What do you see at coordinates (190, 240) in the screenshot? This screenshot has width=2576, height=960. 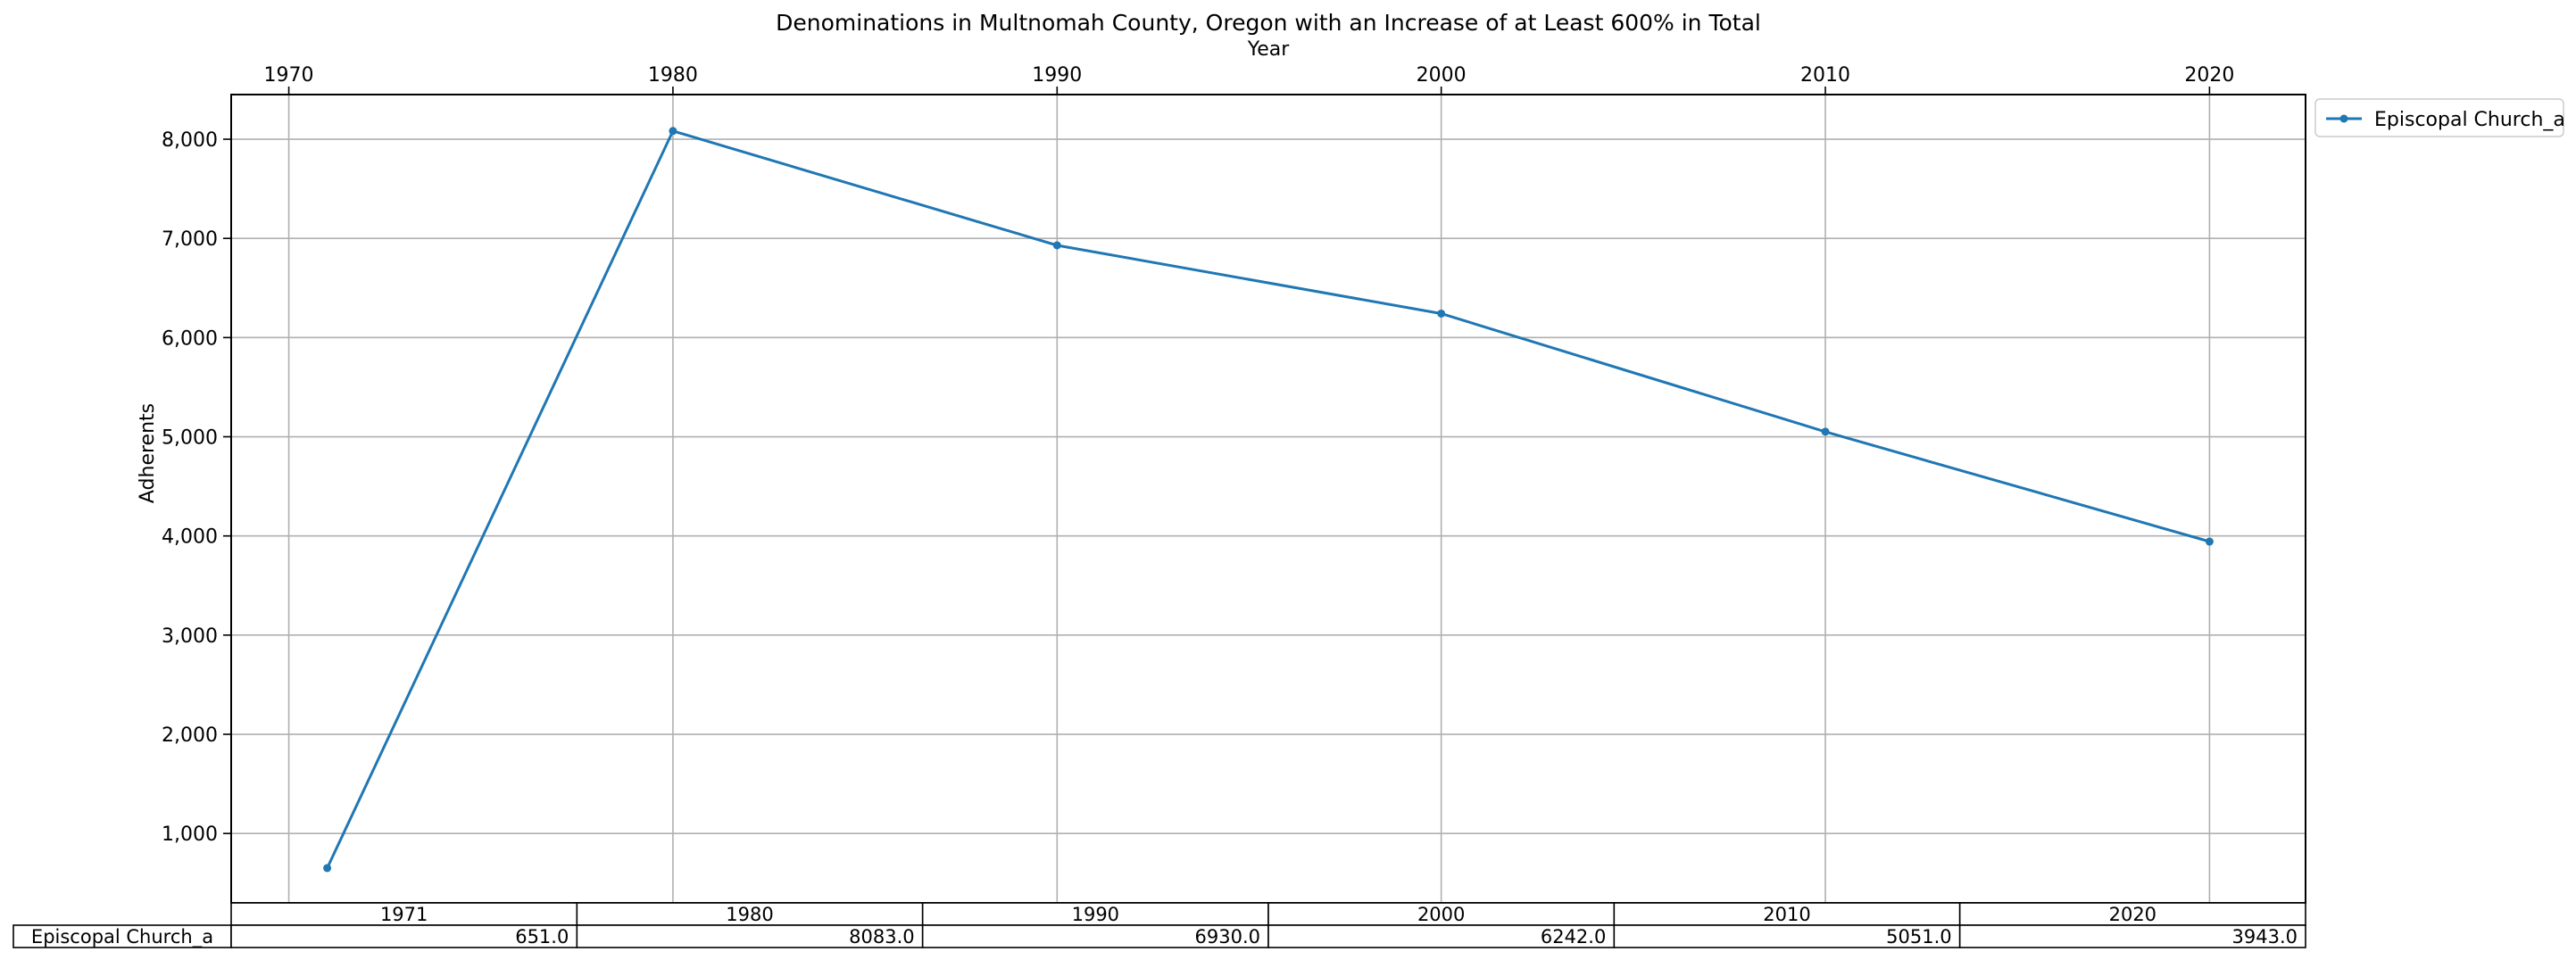 I see `y-tick-label: 7,000` at bounding box center [190, 240].